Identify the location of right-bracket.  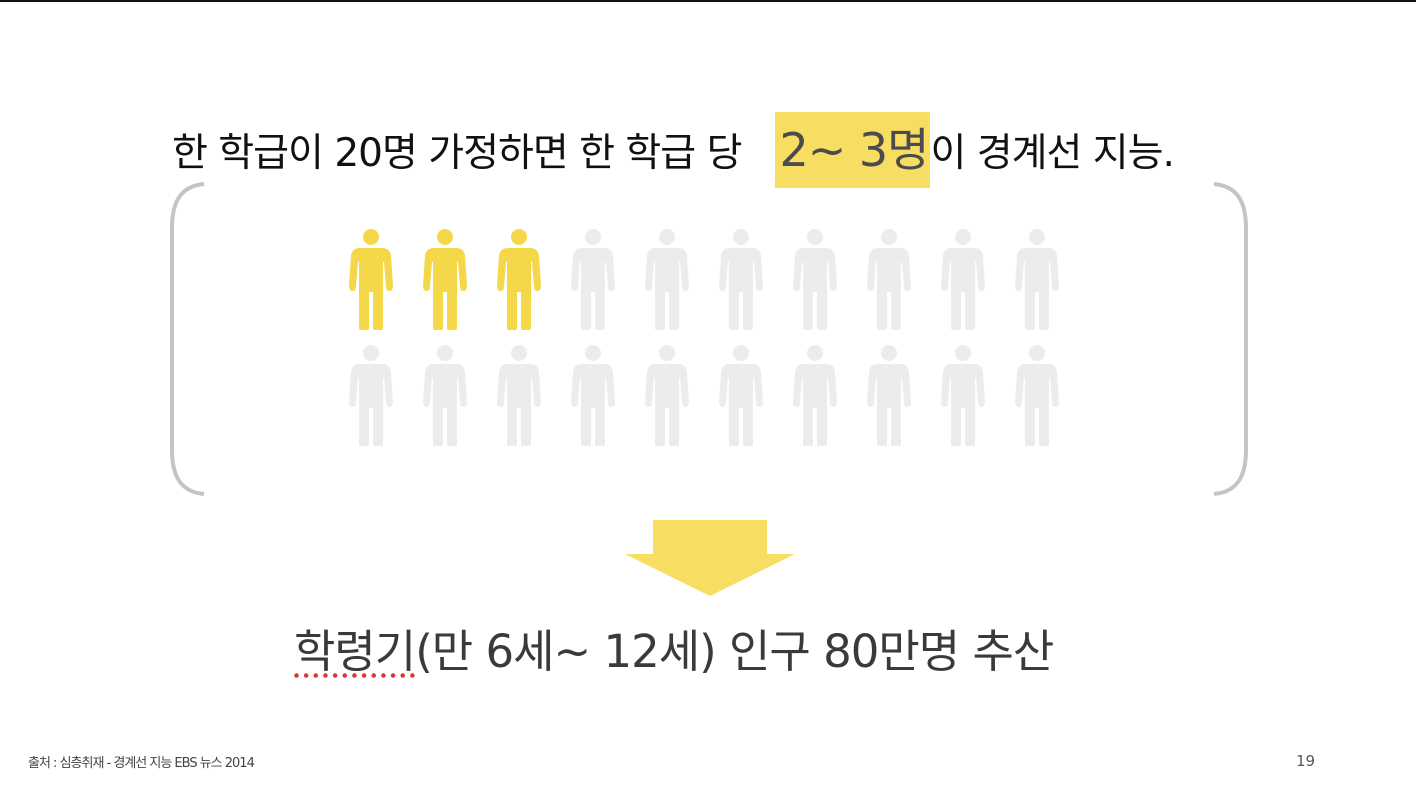
(1230, 339).